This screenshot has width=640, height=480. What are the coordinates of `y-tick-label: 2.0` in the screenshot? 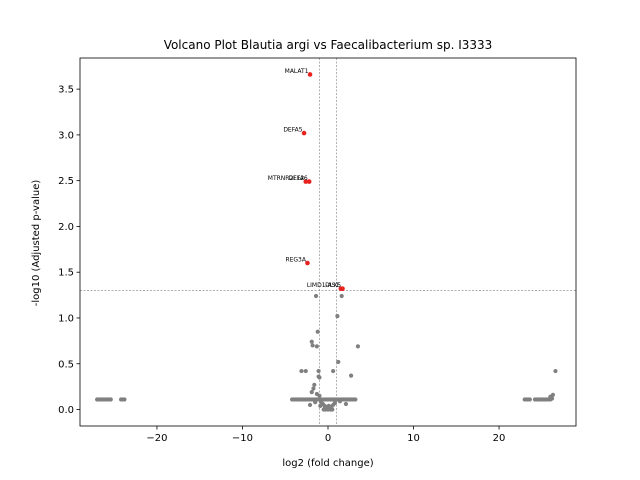 It's located at (66, 227).